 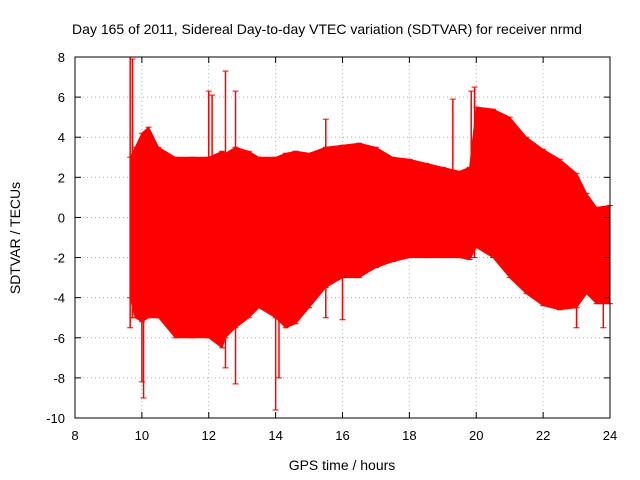 What do you see at coordinates (209, 435) in the screenshot?
I see `x-tick-label: 12` at bounding box center [209, 435].